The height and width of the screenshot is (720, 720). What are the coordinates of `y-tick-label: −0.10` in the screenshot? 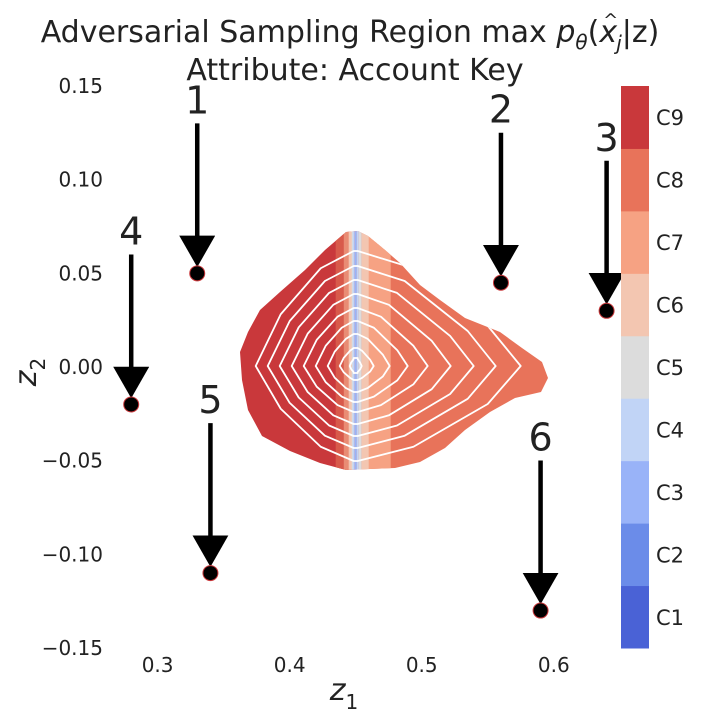 It's located at (72, 554).